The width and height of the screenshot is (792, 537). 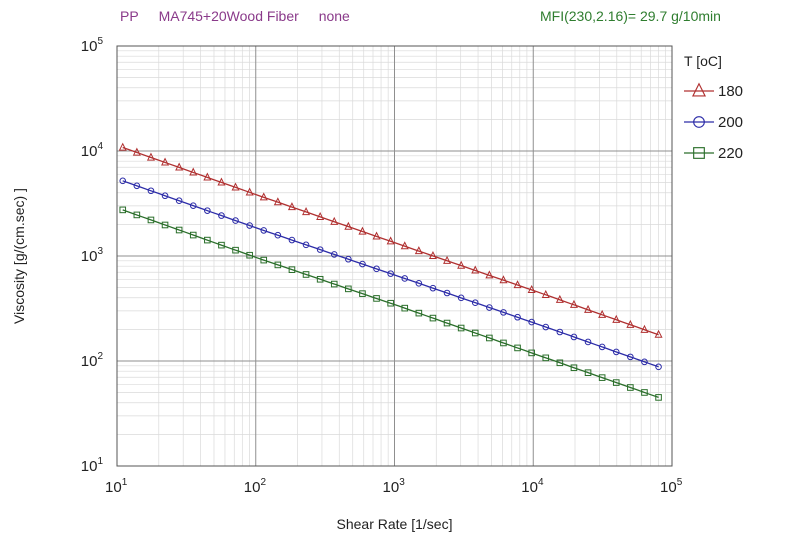 What do you see at coordinates (713, 91) in the screenshot?
I see `legend-item-180: 180` at bounding box center [713, 91].